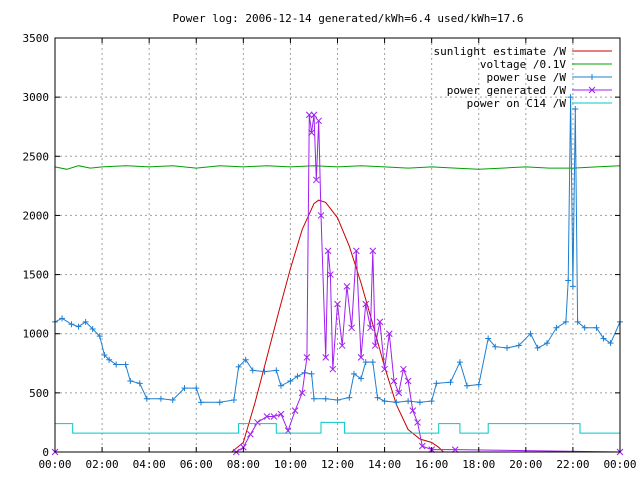 Image resolution: width=640 pixels, height=480 pixels. I want to click on legend-entry: power generated /W, so click(529, 90).